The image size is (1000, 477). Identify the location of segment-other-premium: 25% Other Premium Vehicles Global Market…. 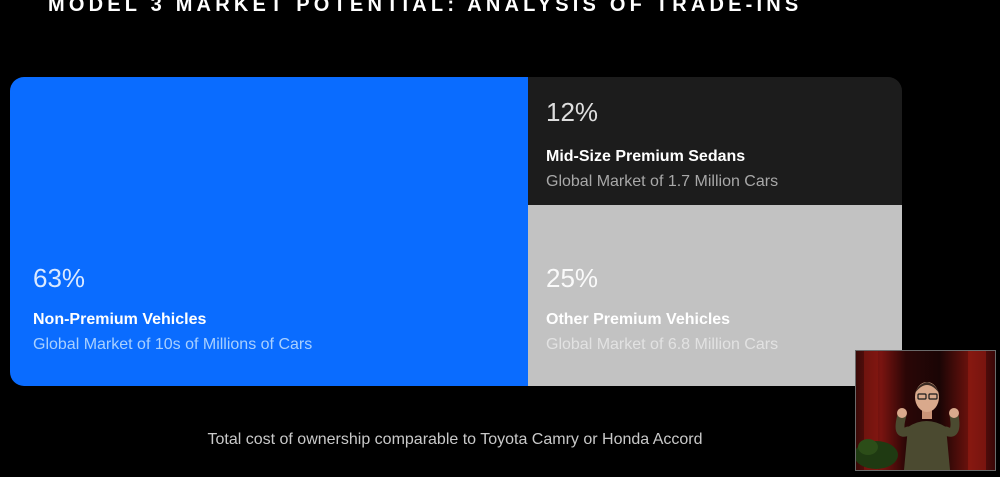
(715, 295).